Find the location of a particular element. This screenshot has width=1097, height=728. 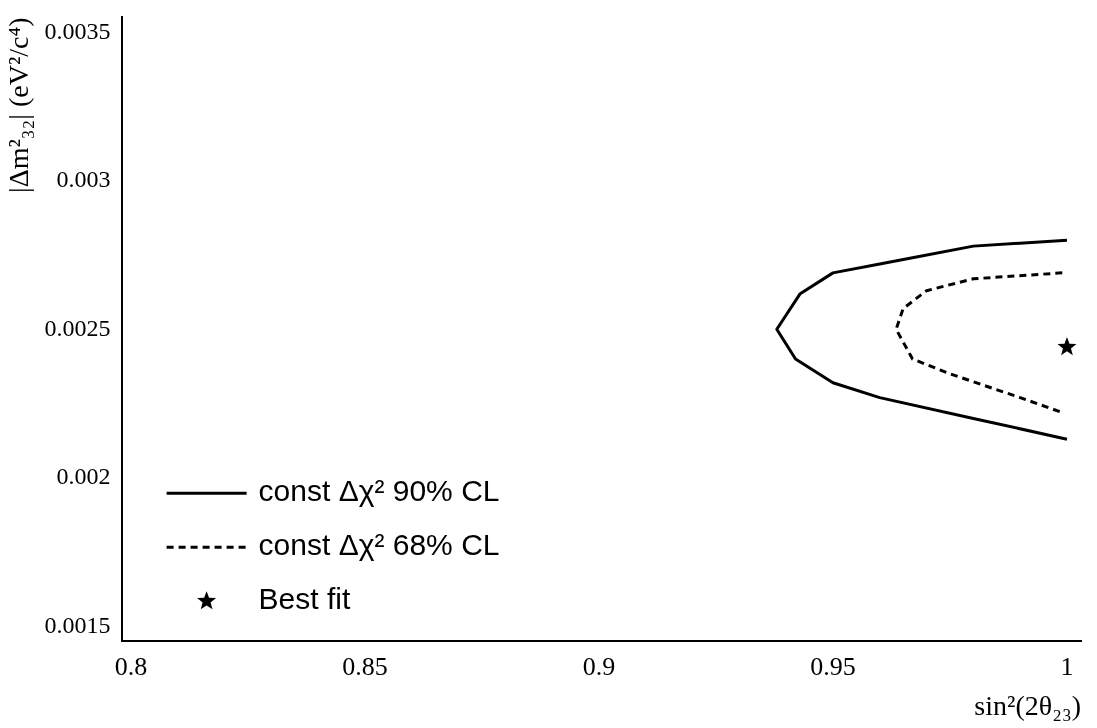

legend-label: const Δχ² 68% CL is located at coordinates (379, 545).